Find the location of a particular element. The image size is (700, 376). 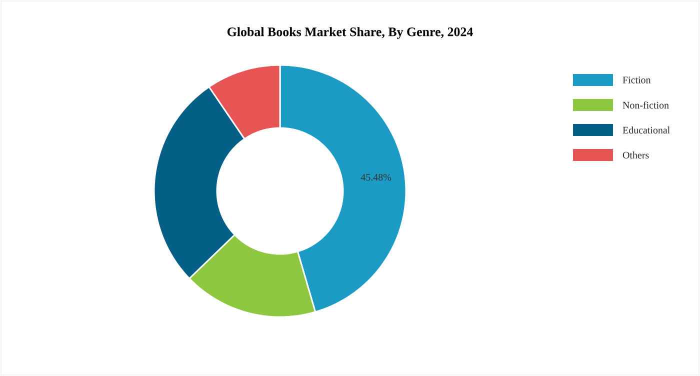

chart-title: Global Books Market Share, By Genre, 2024 is located at coordinates (350, 33).